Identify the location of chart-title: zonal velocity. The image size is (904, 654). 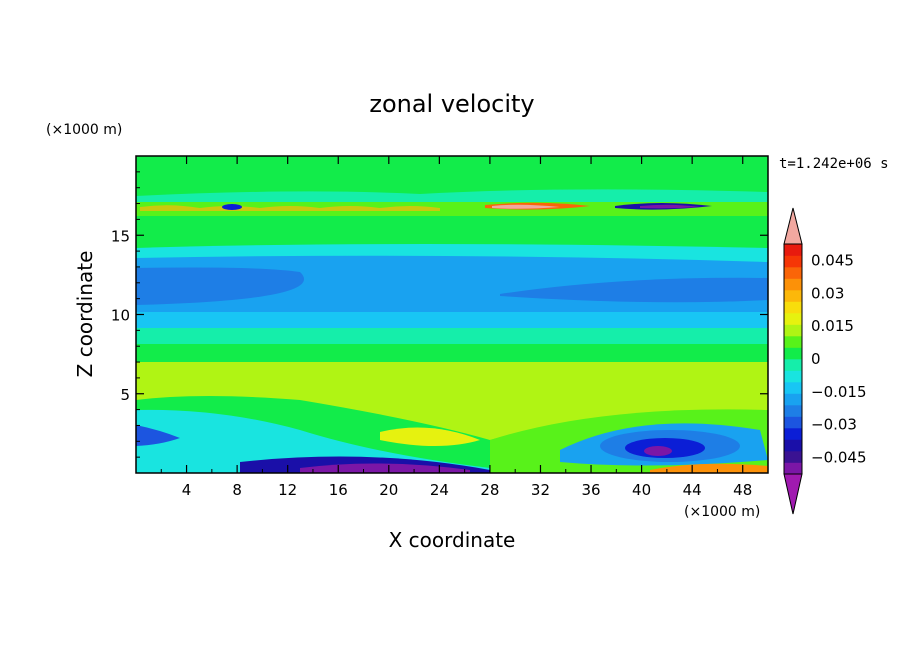
(451, 104).